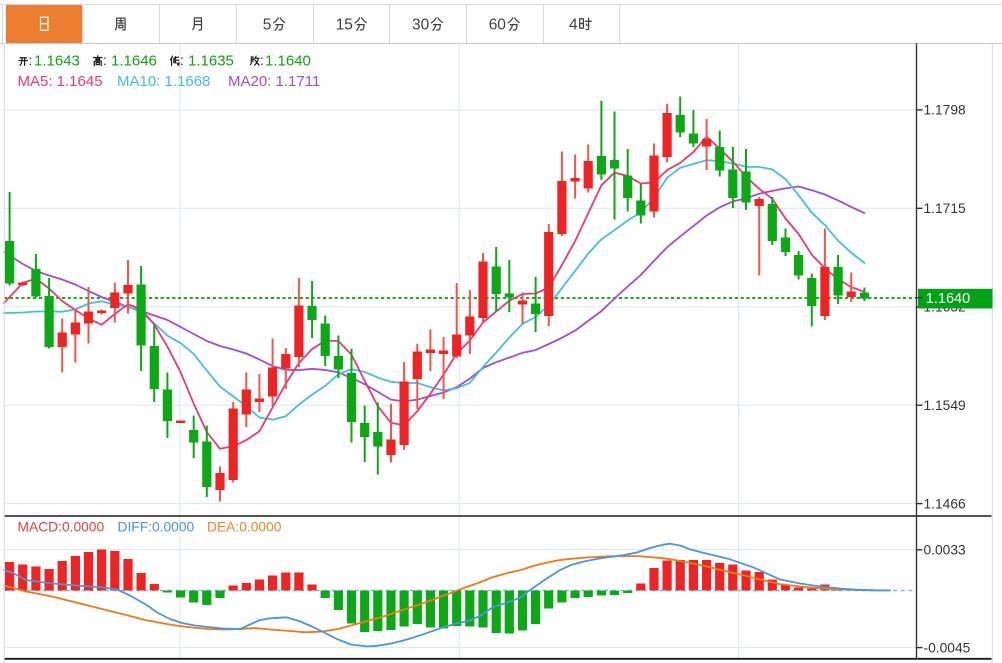  Describe the element at coordinates (134, 61) in the screenshot. I see `svg-text: 1.1646` at that location.